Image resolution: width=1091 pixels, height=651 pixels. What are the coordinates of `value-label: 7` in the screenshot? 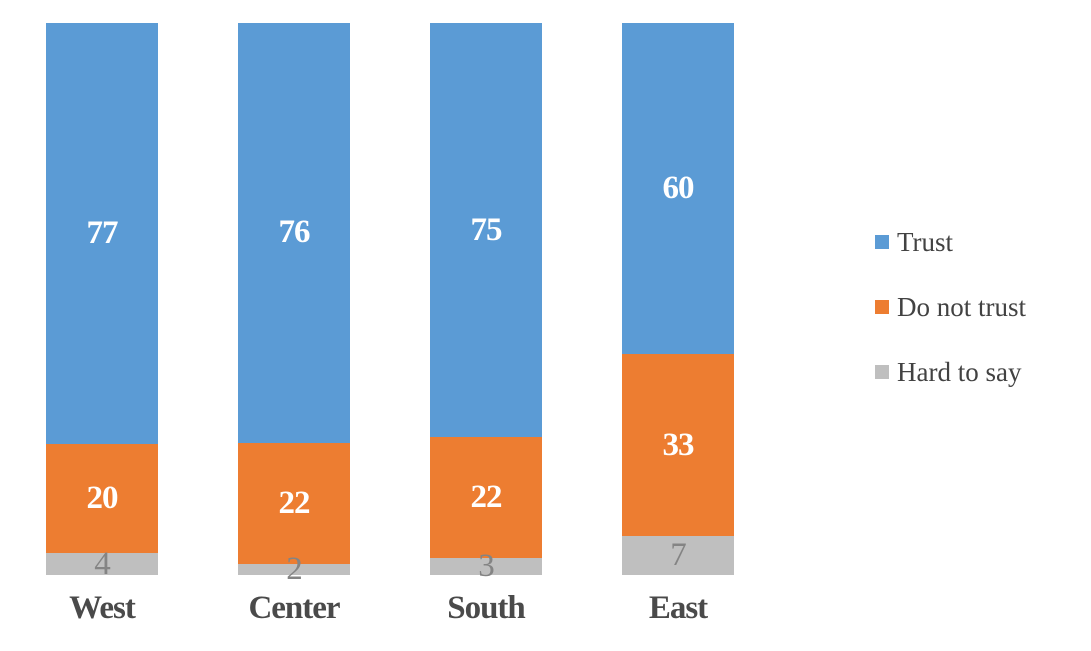 It's located at (678, 555).